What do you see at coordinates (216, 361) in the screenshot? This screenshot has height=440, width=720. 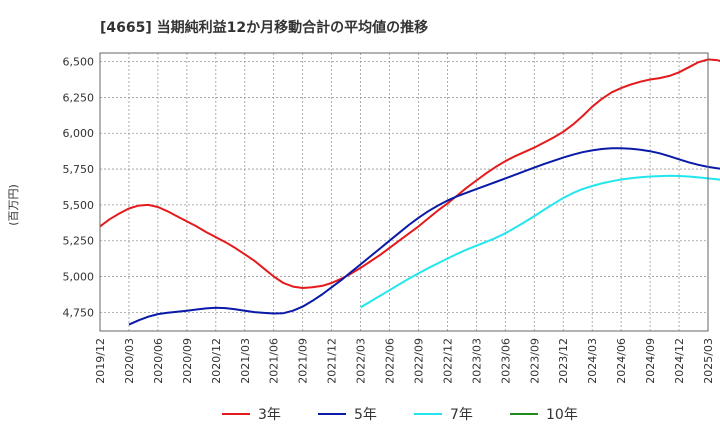 I see `x-tick-label: 2020/12` at bounding box center [216, 361].